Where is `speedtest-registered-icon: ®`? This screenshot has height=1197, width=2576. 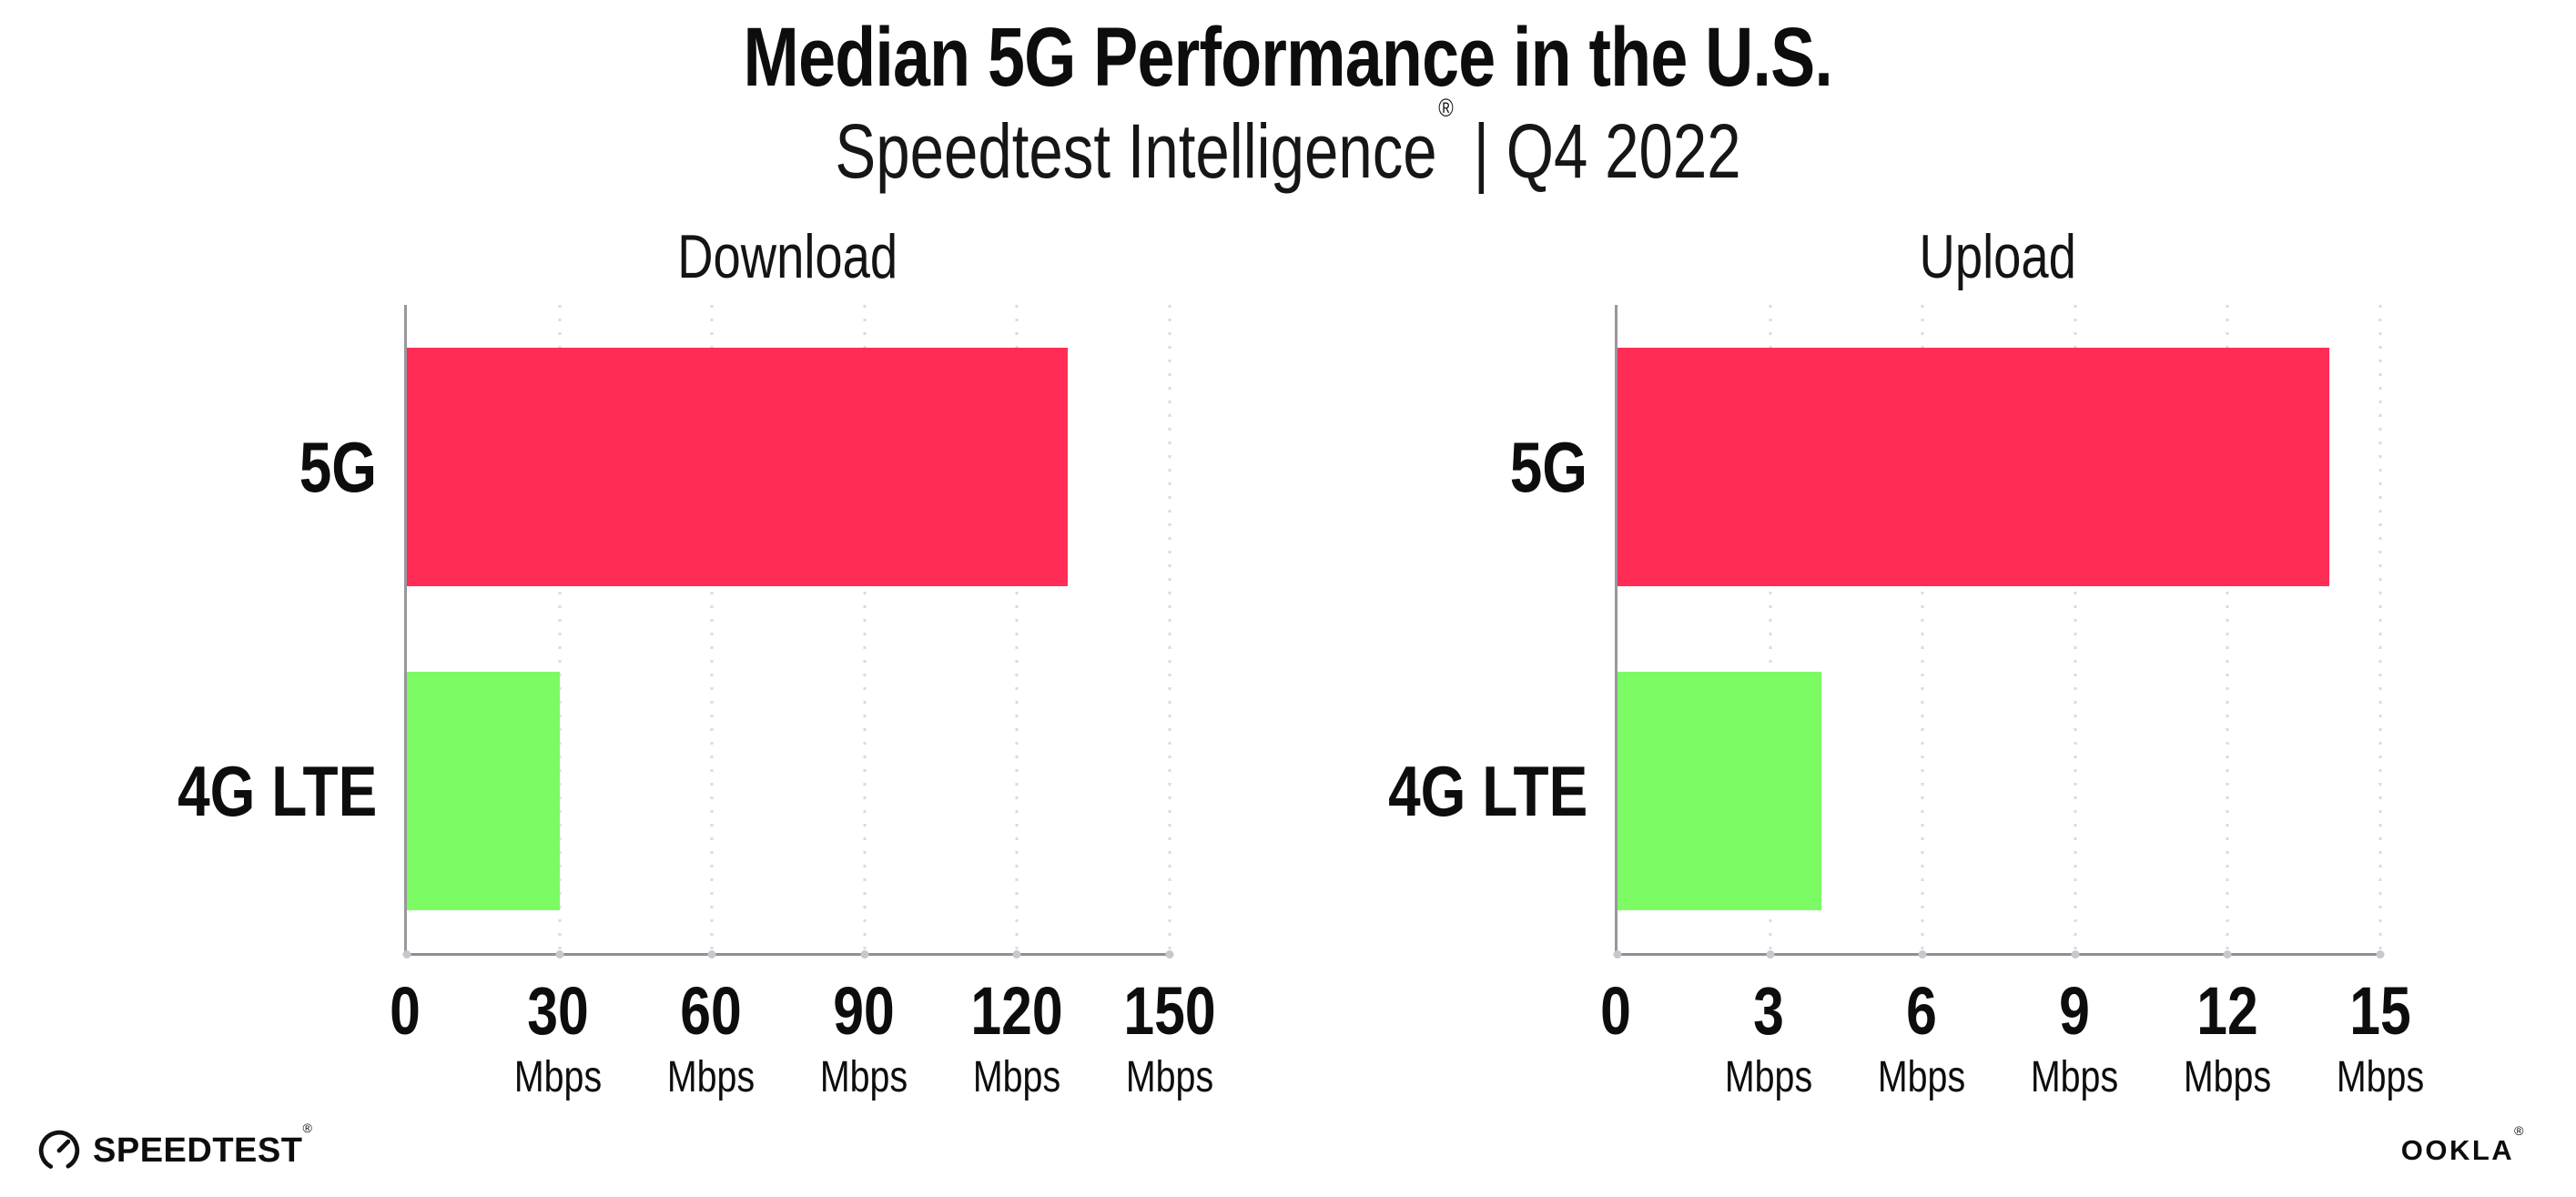
speedtest-registered-icon: ® is located at coordinates (307, 1127).